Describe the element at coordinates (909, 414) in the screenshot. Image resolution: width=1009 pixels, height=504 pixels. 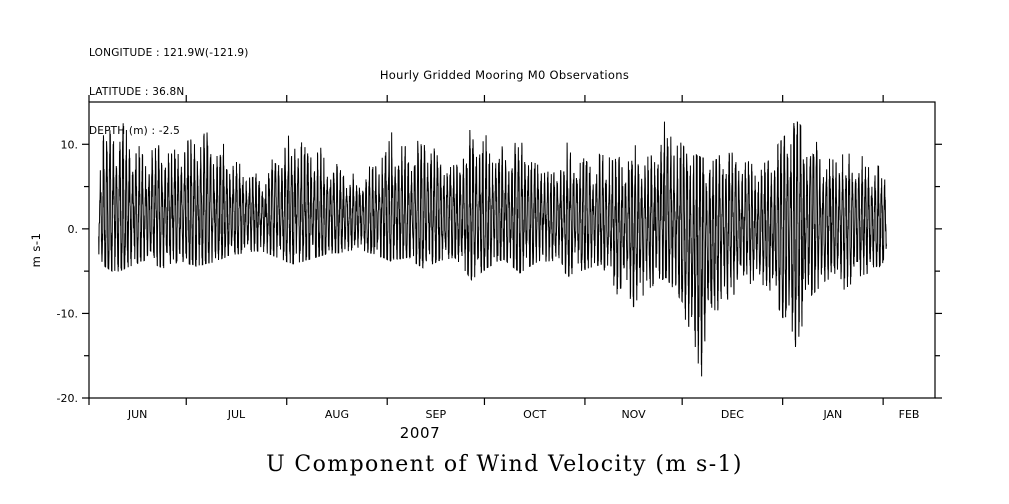
I see `x-tick-label: FEB` at that location.